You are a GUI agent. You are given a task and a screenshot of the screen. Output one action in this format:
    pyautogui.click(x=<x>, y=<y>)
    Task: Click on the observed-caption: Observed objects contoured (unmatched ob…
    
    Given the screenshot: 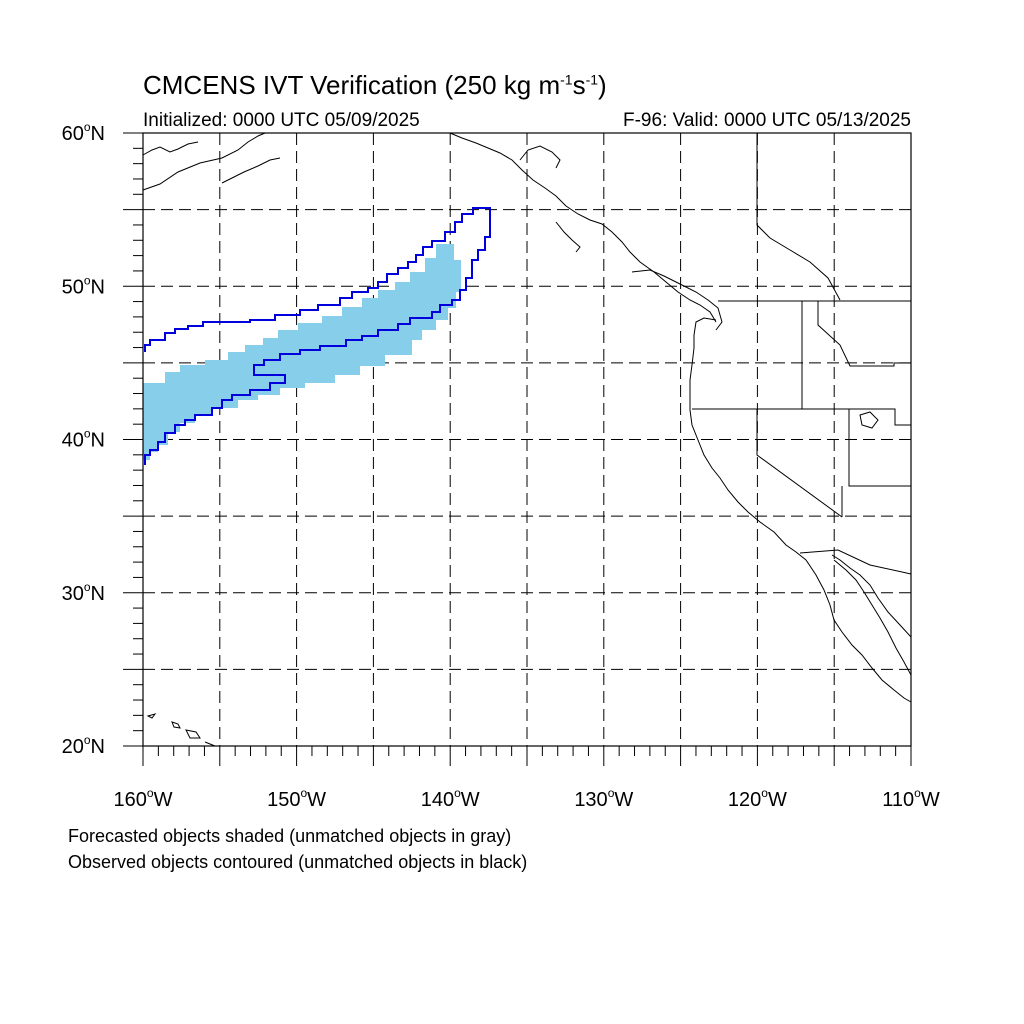 What is the action you would take?
    pyautogui.click(x=298, y=862)
    